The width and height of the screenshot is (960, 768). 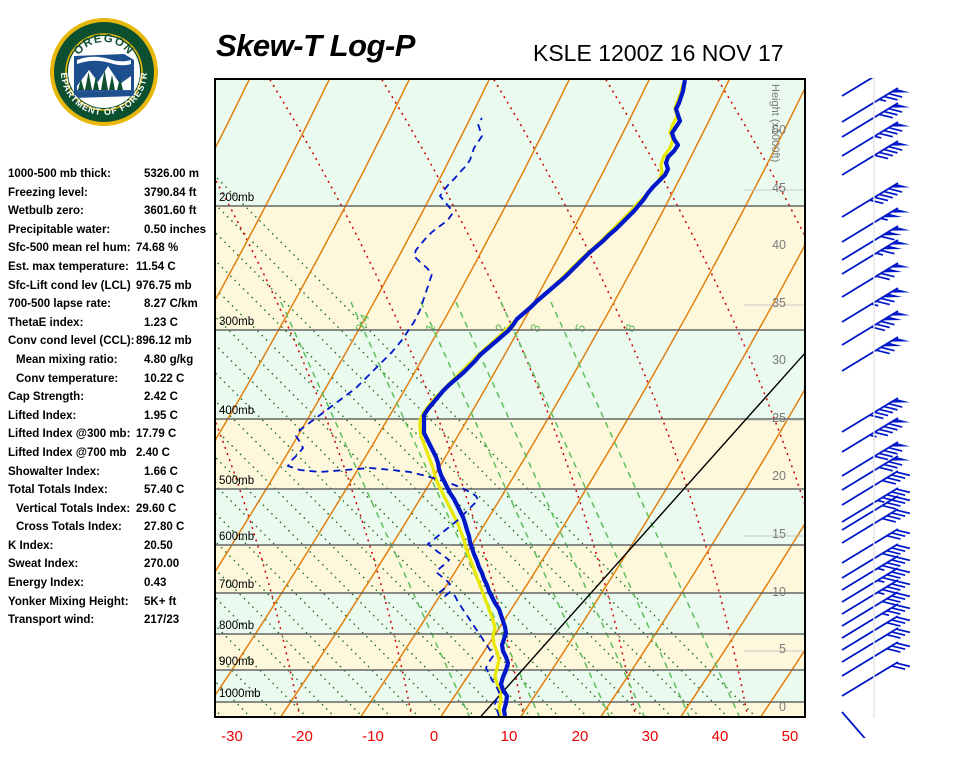 What do you see at coordinates (237, 198) in the screenshot?
I see `pressure-label: 200mb` at bounding box center [237, 198].